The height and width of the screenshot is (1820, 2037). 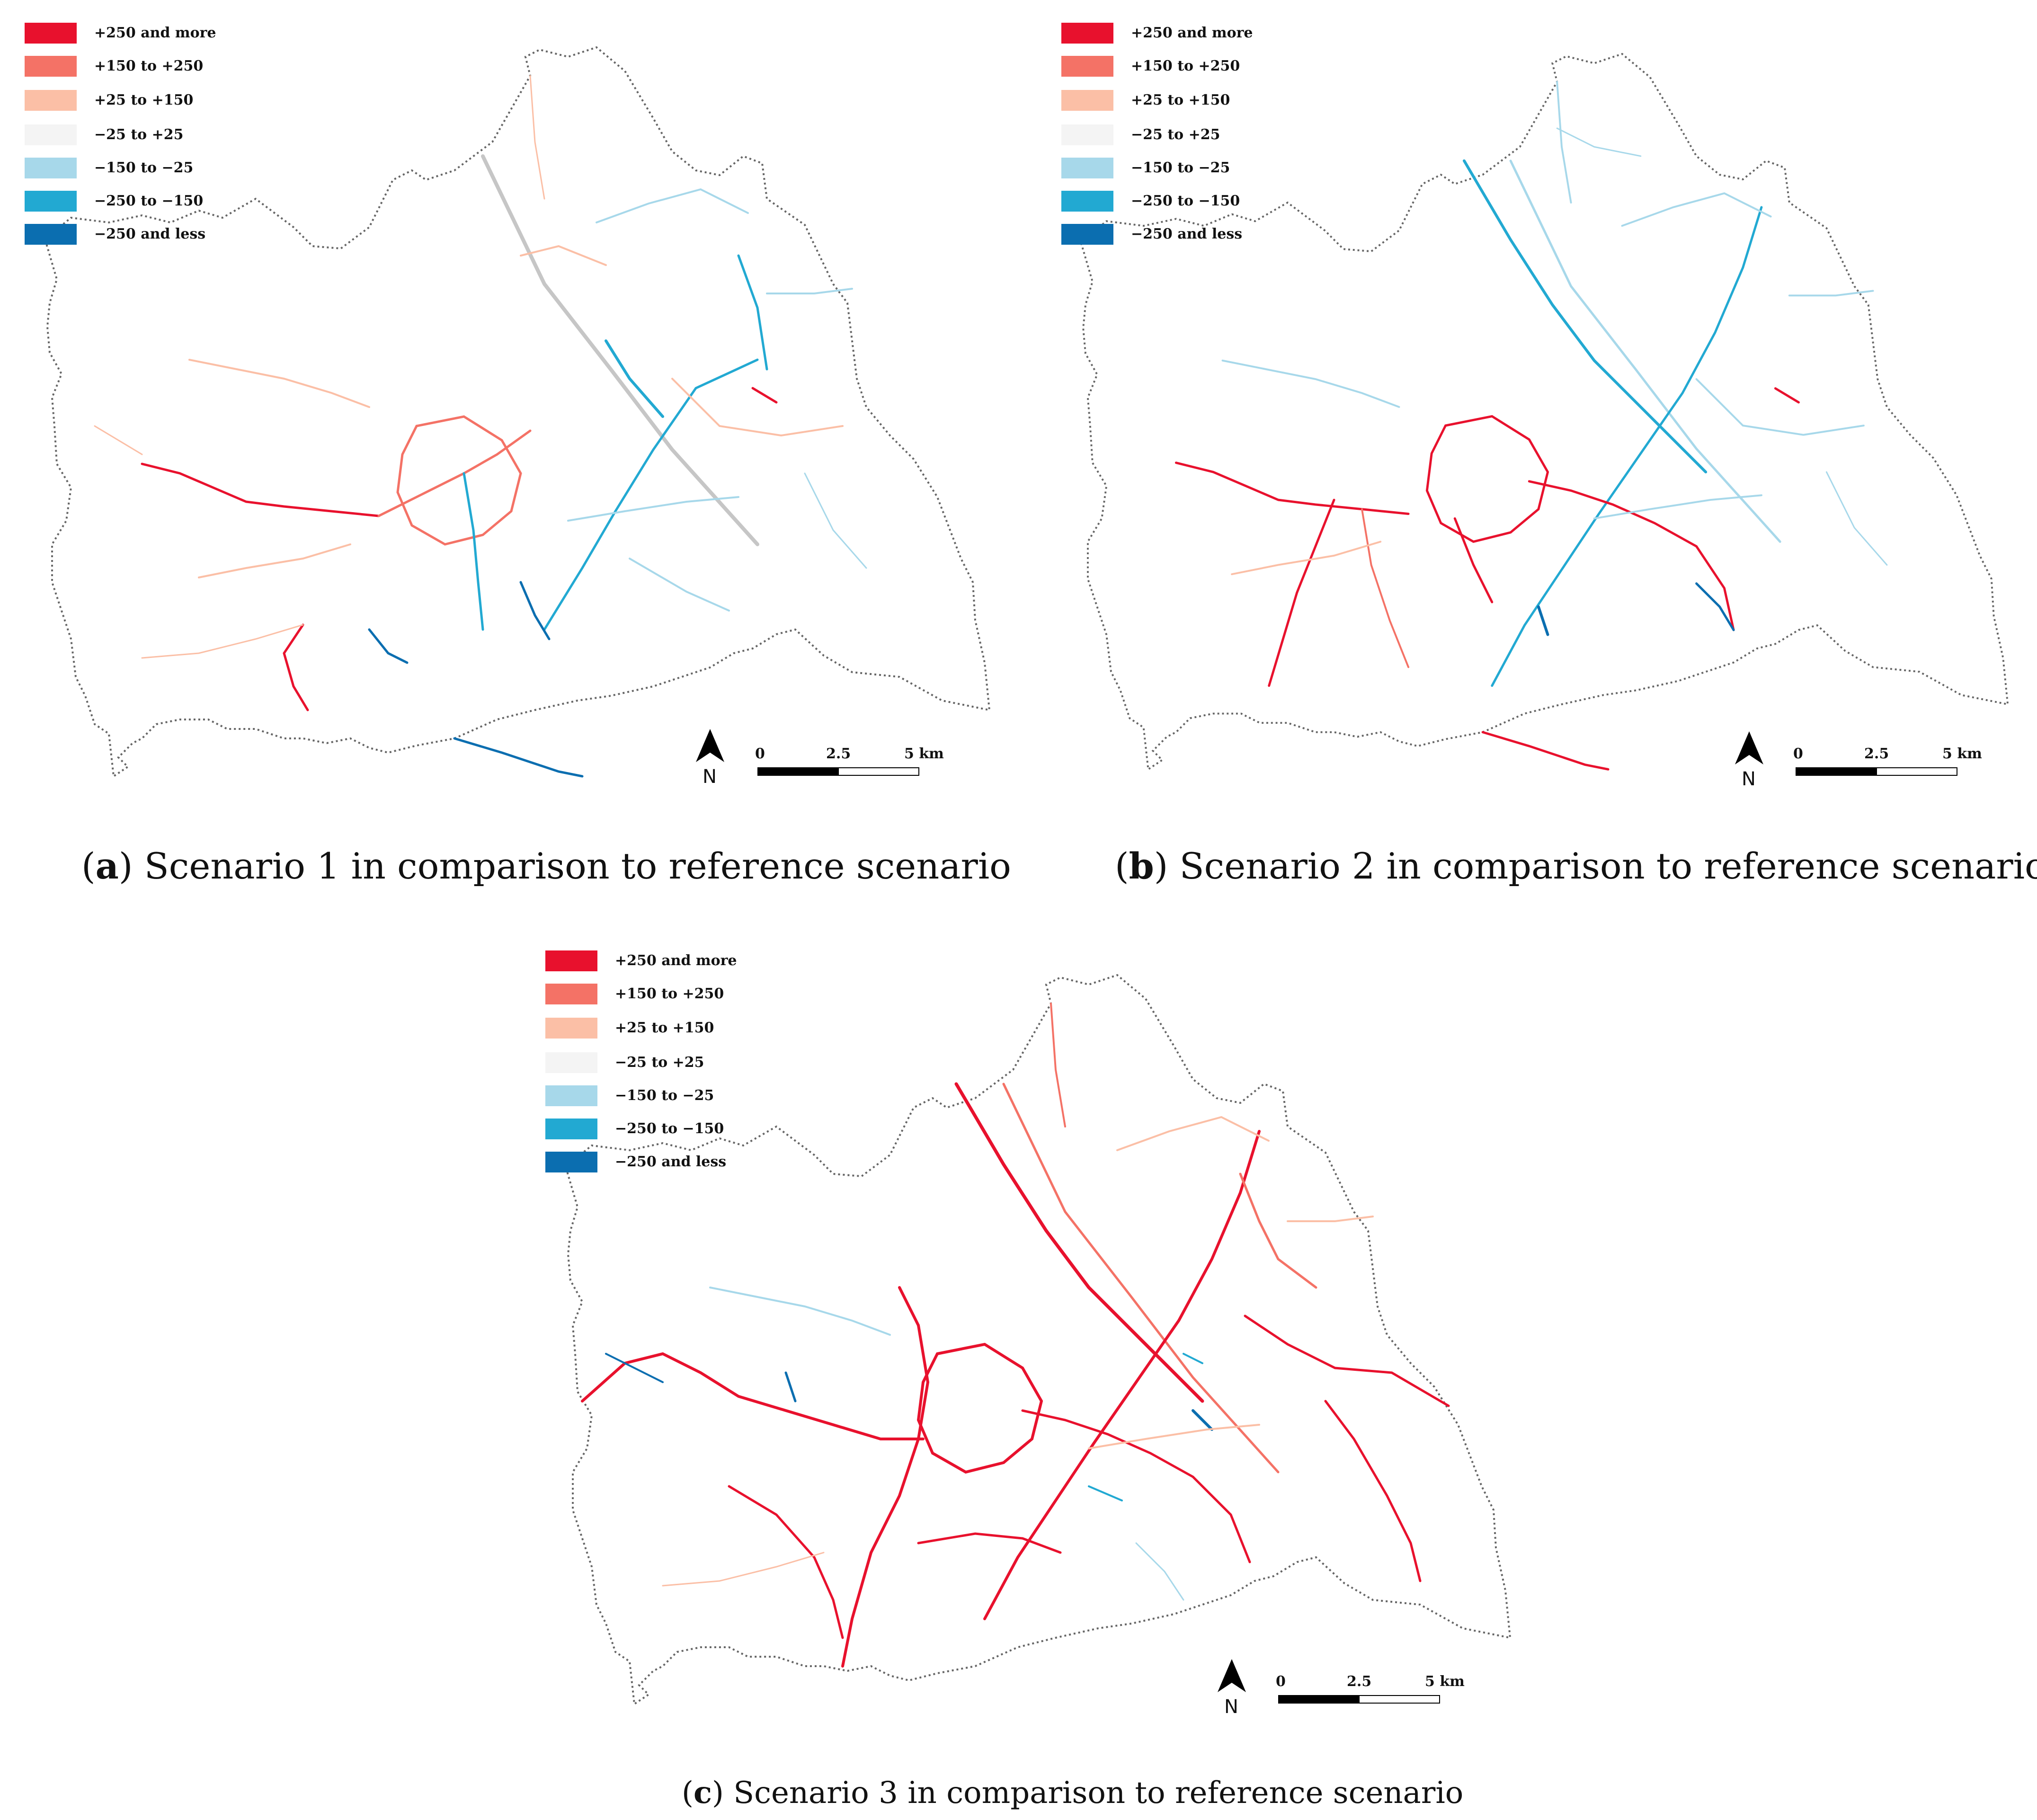 I want to click on caption-letter: c, so click(x=703, y=1793).